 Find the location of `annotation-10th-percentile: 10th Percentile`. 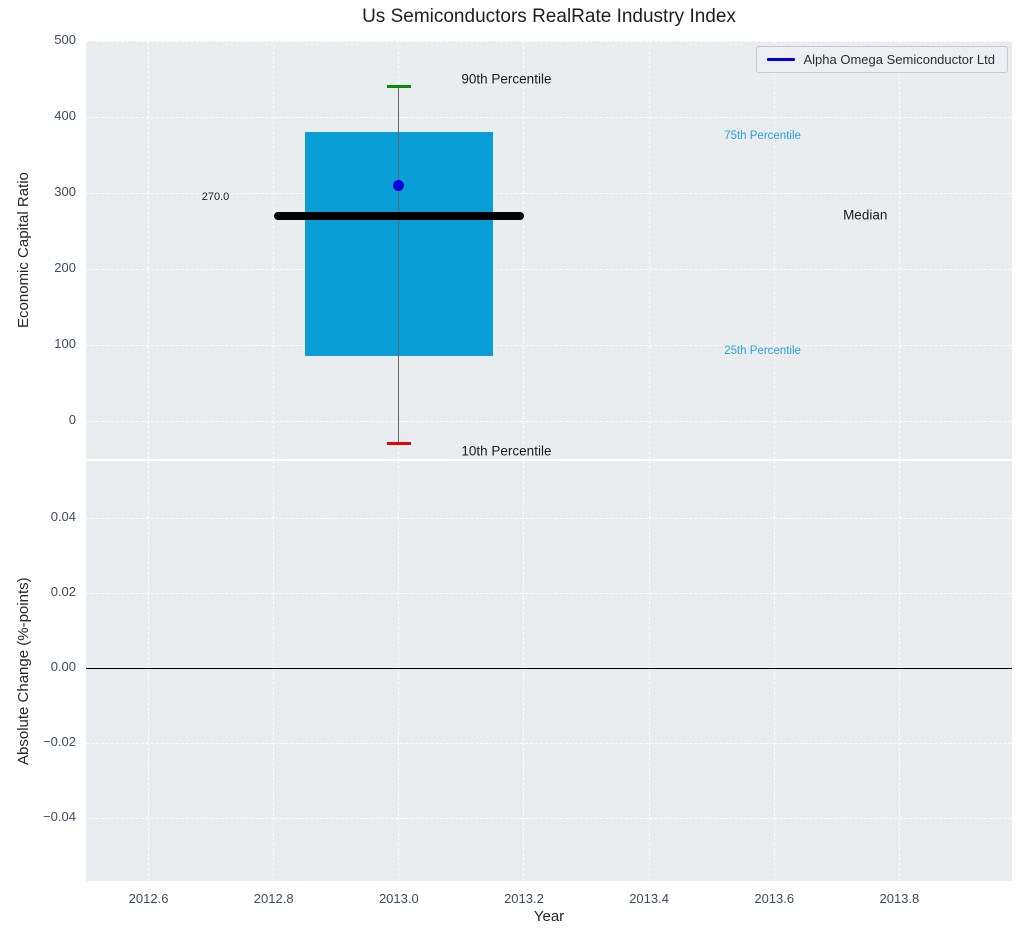

annotation-10th-percentile: 10th Percentile is located at coordinates (506, 451).